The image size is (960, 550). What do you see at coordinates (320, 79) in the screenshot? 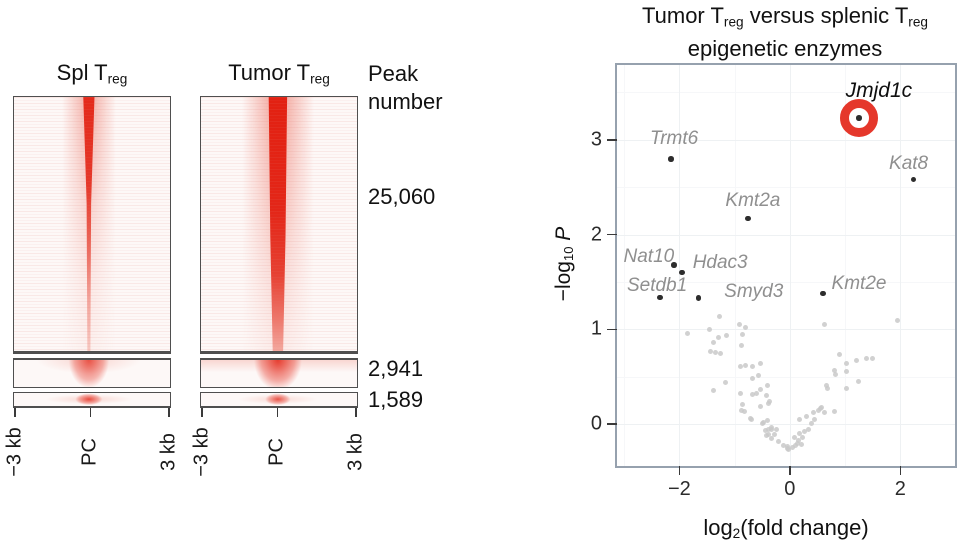
I see `heatmap-title-tumor-sub: reg` at bounding box center [320, 79].